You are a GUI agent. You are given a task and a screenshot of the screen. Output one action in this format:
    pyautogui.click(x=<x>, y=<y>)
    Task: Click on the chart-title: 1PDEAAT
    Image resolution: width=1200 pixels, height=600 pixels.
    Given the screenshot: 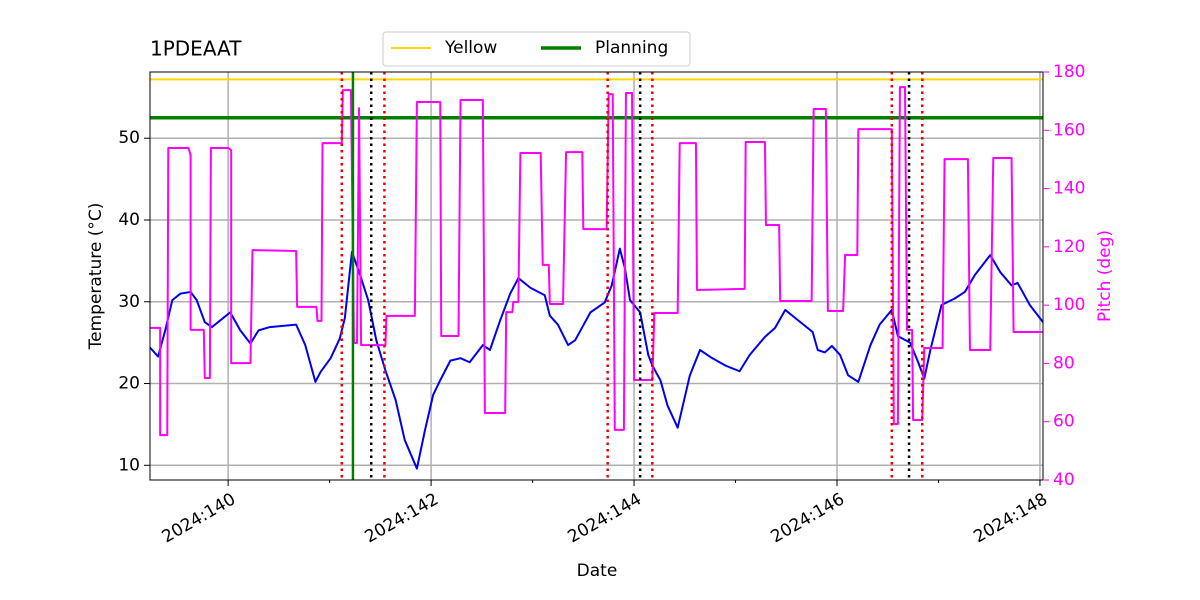 What is the action you would take?
    pyautogui.click(x=196, y=49)
    